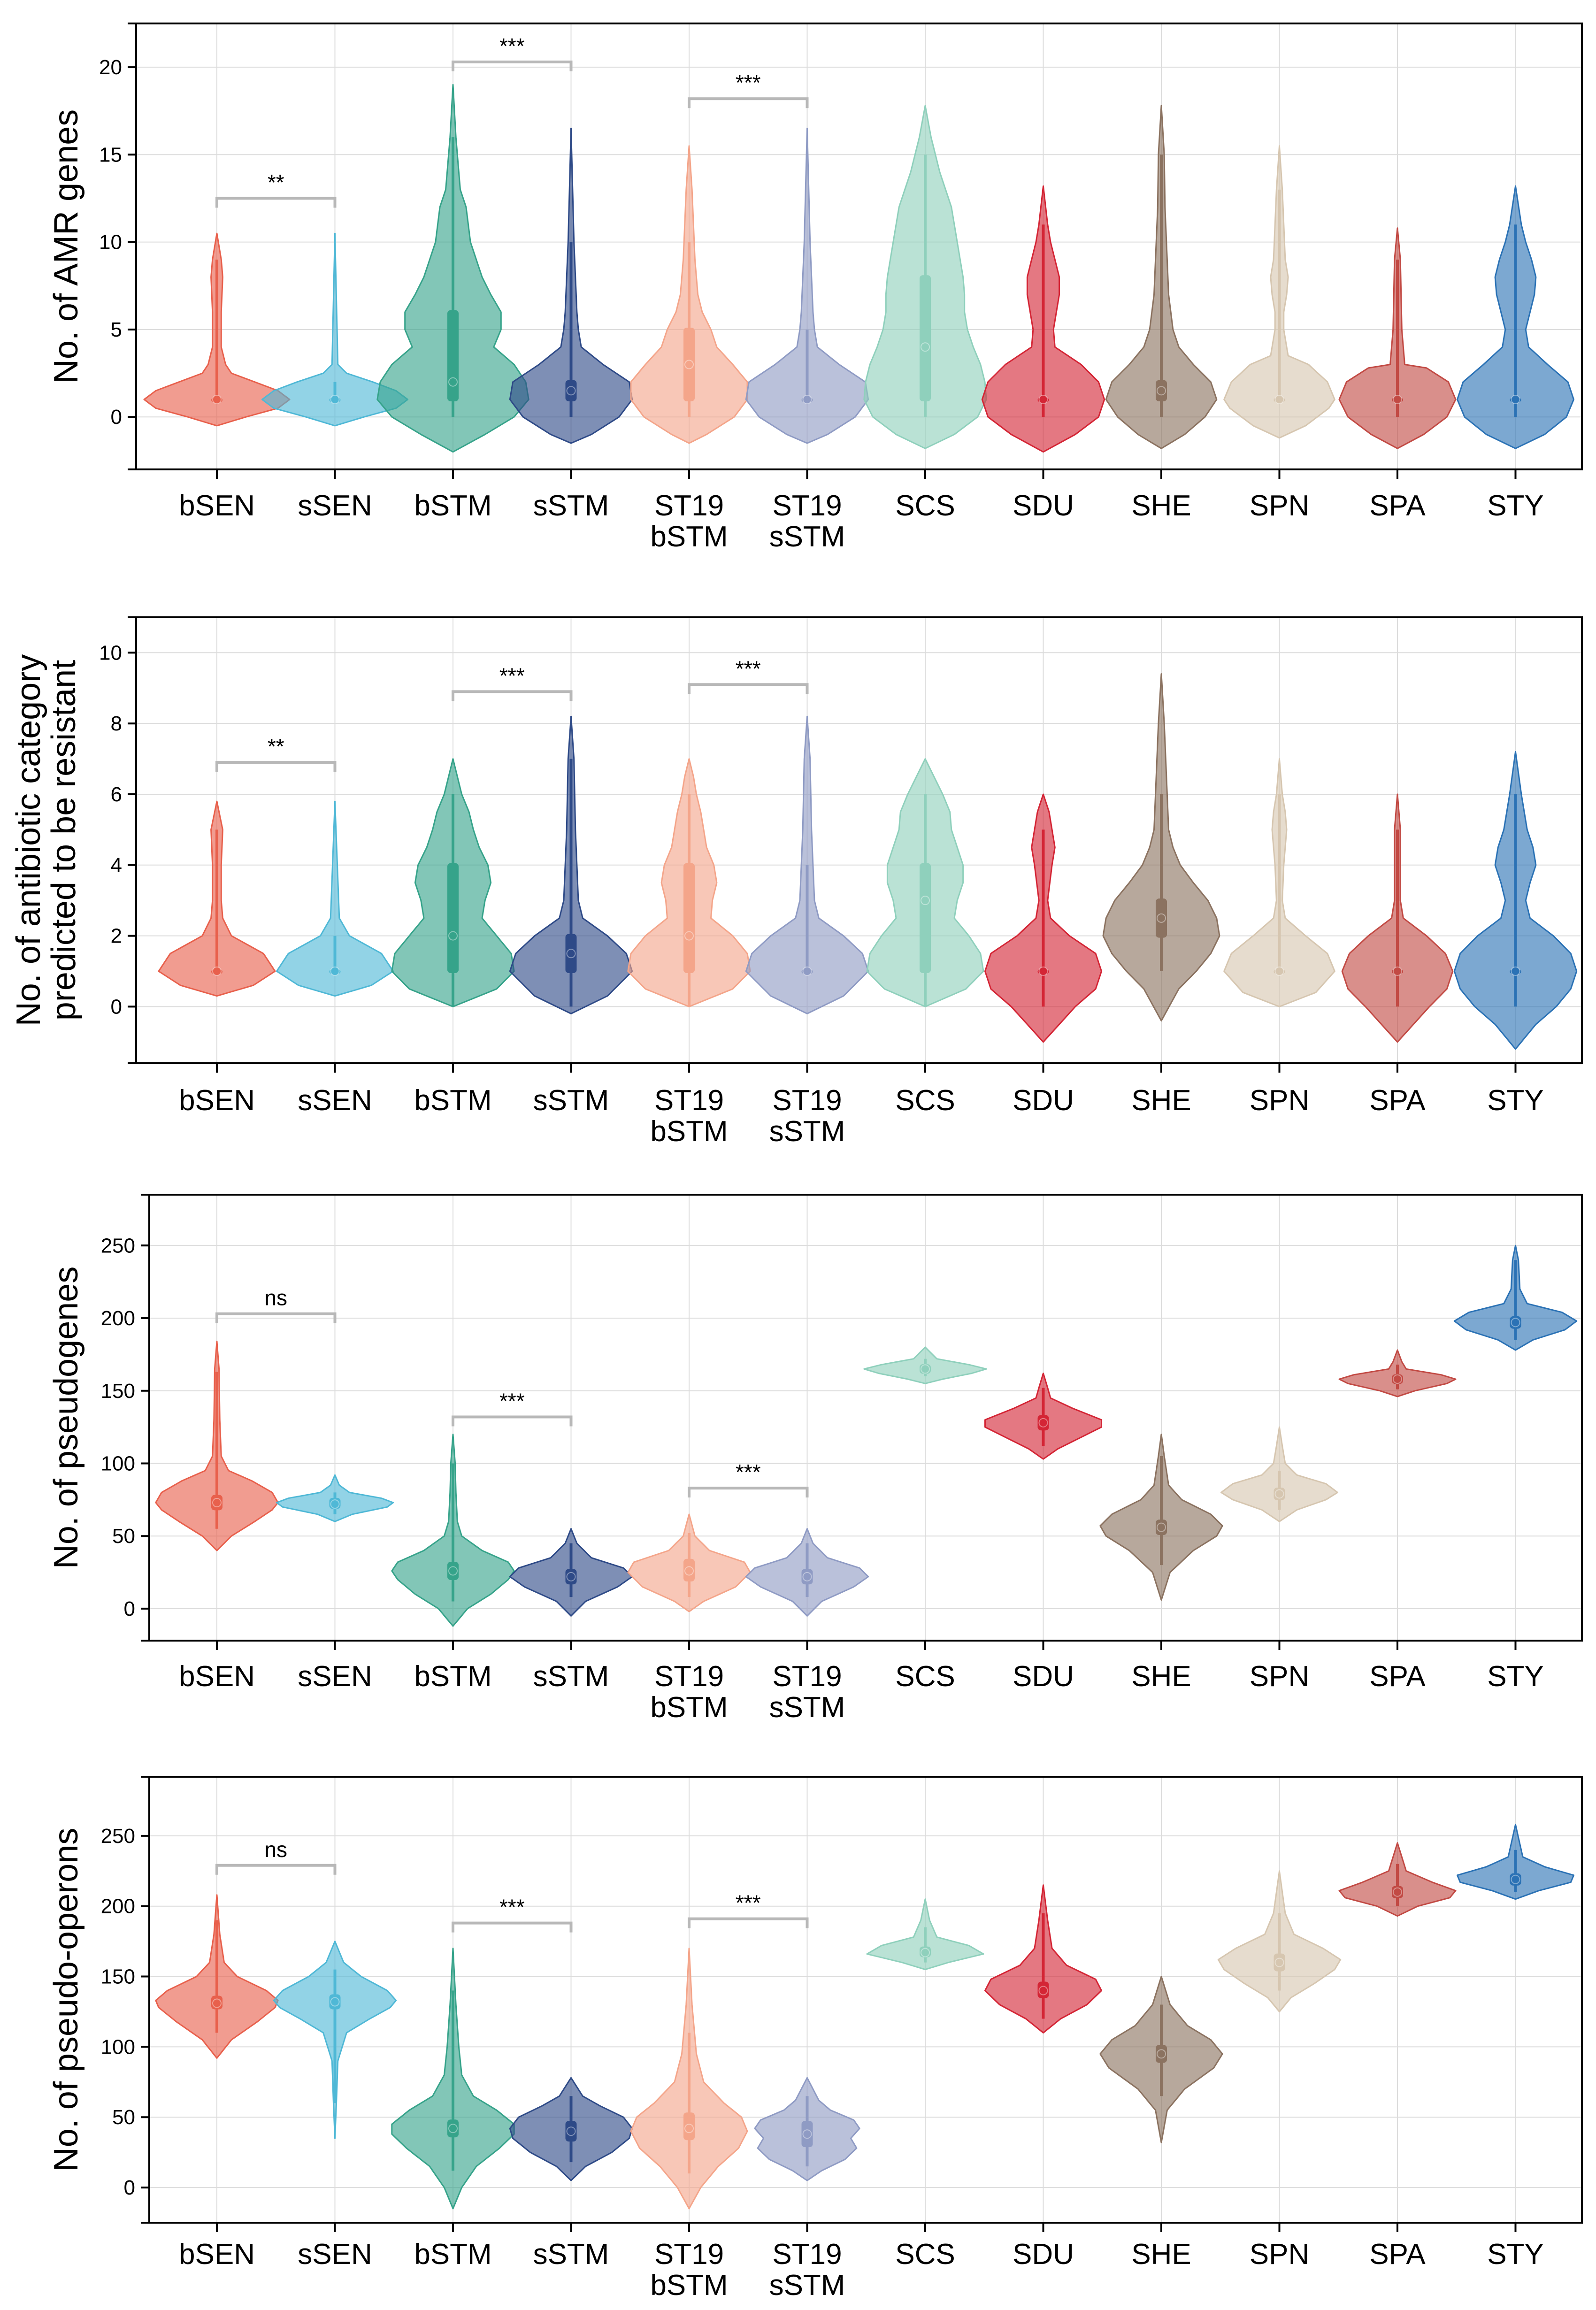 Image resolution: width=1596 pixels, height=2310 pixels. I want to click on x-tick-label-bstm: bSTM, so click(453, 2254).